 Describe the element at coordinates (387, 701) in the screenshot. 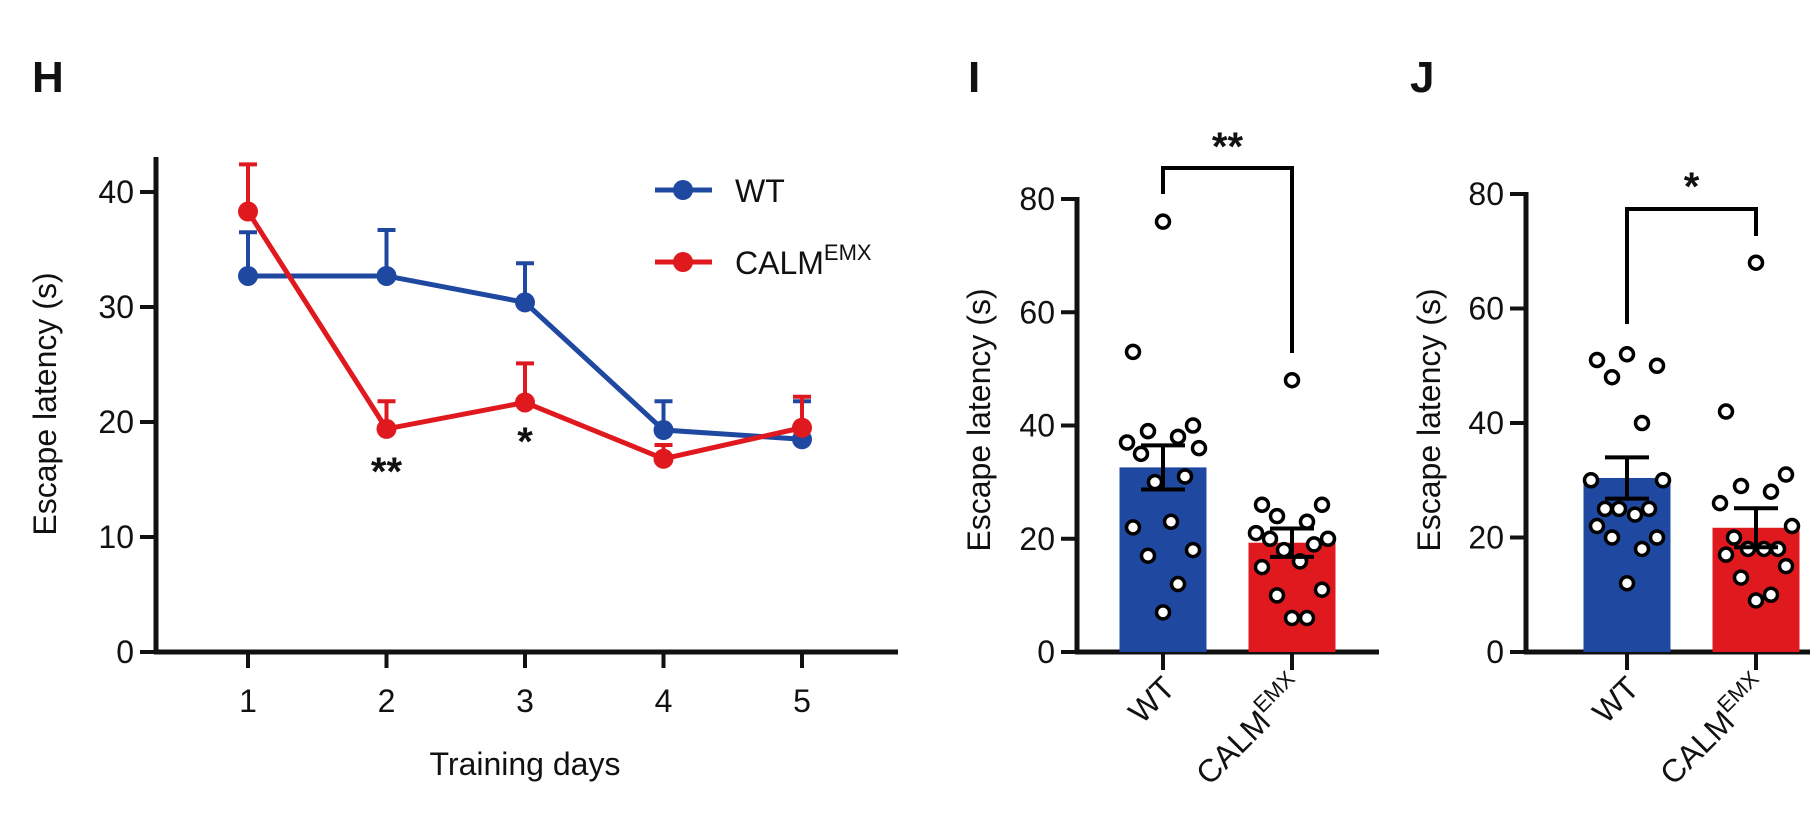

I see `x-tick-label-h: 2` at that location.